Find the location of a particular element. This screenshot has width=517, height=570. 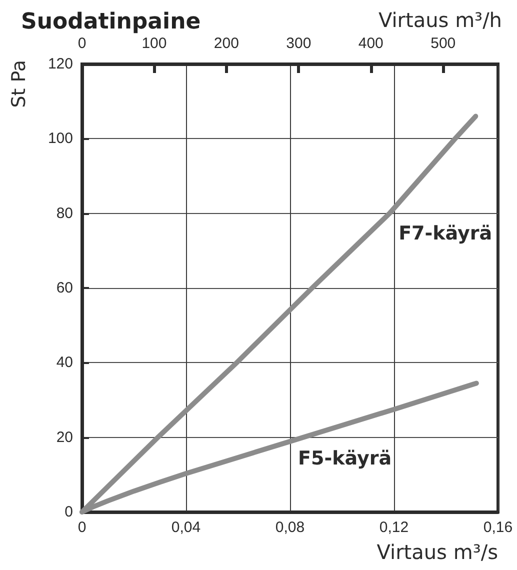

chart-title: Suodatinpaine is located at coordinates (111, 22).